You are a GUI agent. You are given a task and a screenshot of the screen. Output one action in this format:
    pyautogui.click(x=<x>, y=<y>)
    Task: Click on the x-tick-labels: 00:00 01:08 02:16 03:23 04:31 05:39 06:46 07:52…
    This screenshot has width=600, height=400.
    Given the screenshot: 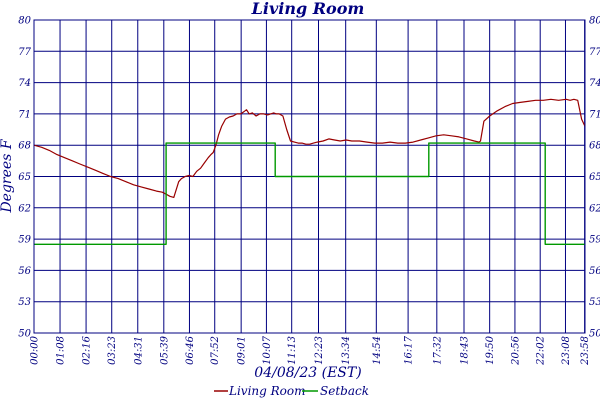 What is the action you would take?
    pyautogui.click(x=311, y=350)
    